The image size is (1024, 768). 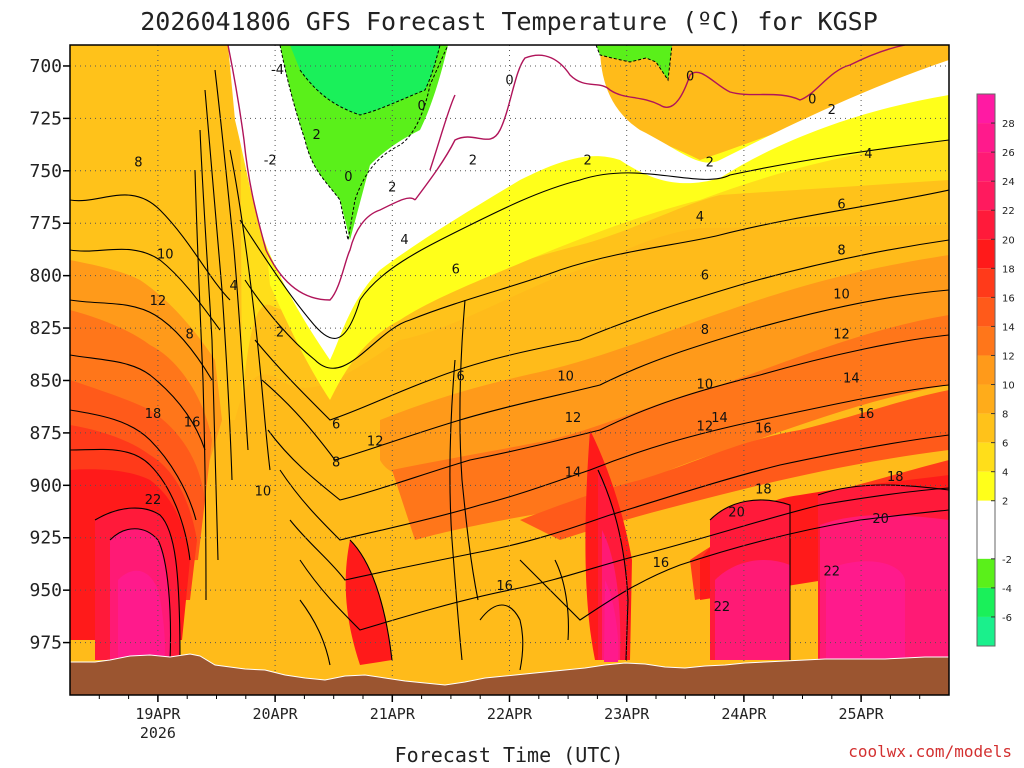 I want to click on colorbar-frame, so click(x=986, y=370).